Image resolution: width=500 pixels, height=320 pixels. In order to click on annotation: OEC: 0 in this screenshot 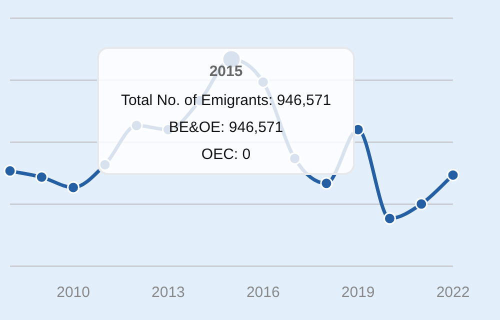, I will do `click(226, 155)`.